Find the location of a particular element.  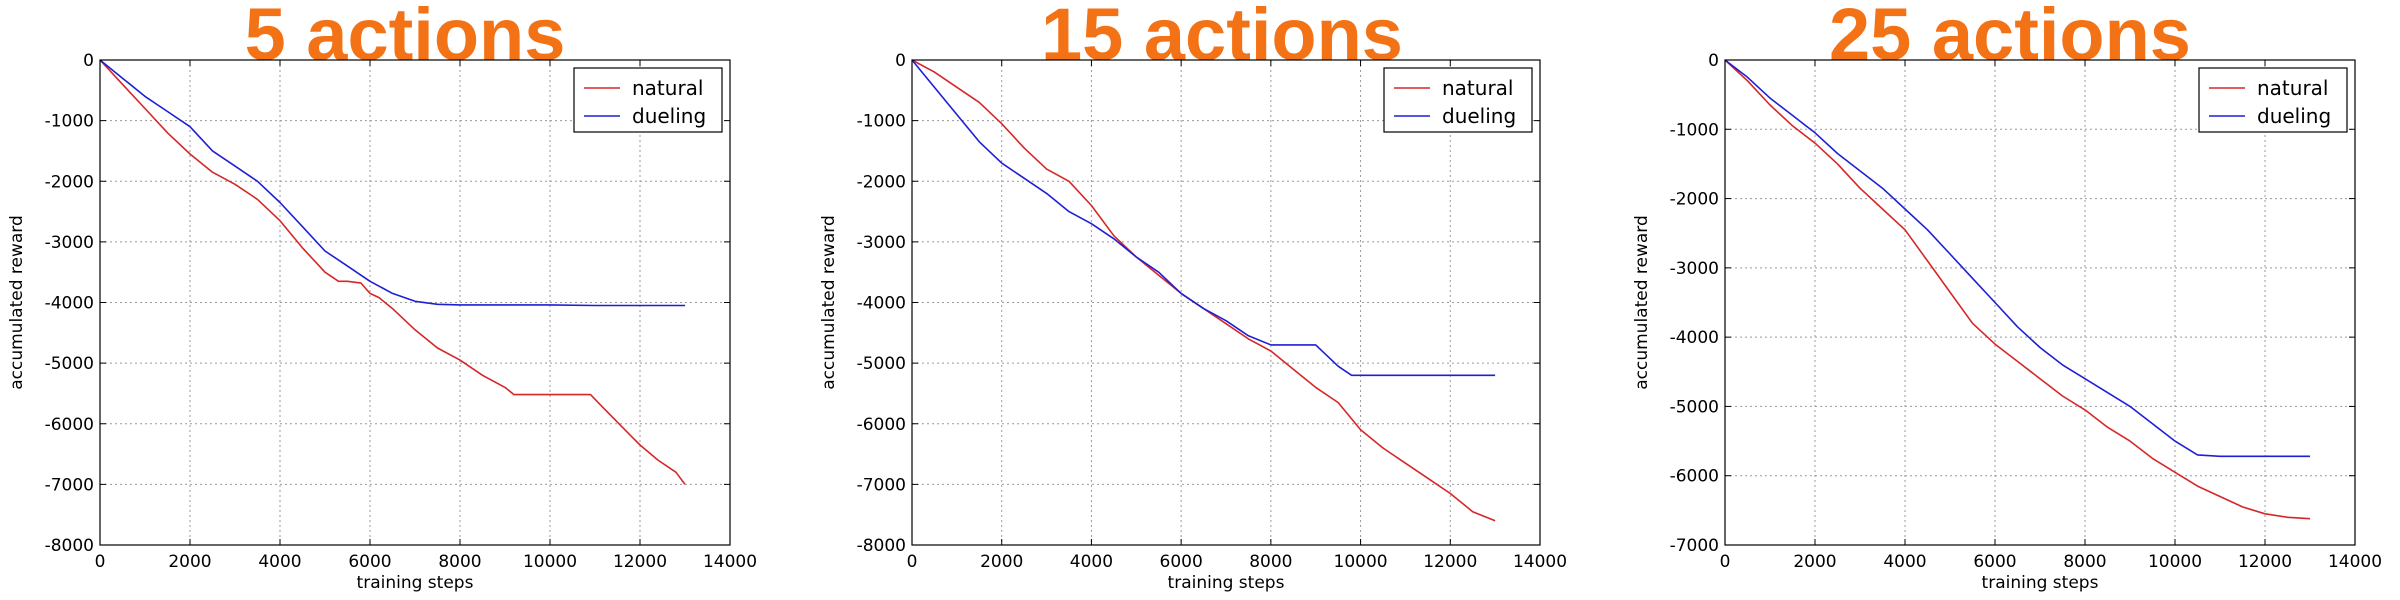

chart-title: 25 actions is located at coordinates (2010, 38).